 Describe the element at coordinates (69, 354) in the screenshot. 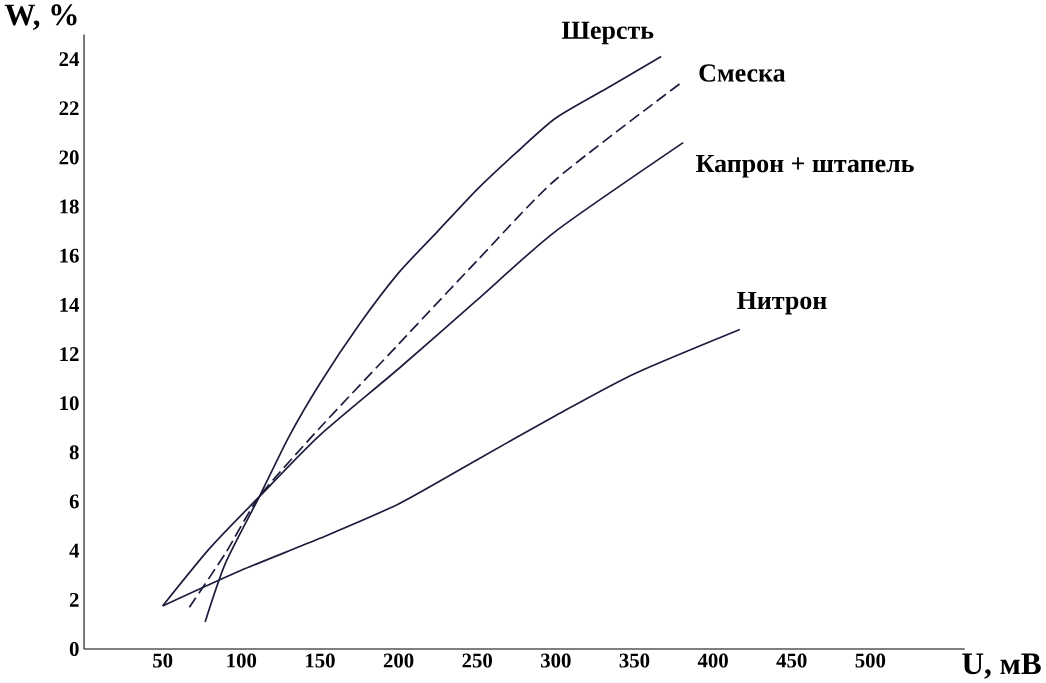

I see `y-tick-label: 12` at that location.